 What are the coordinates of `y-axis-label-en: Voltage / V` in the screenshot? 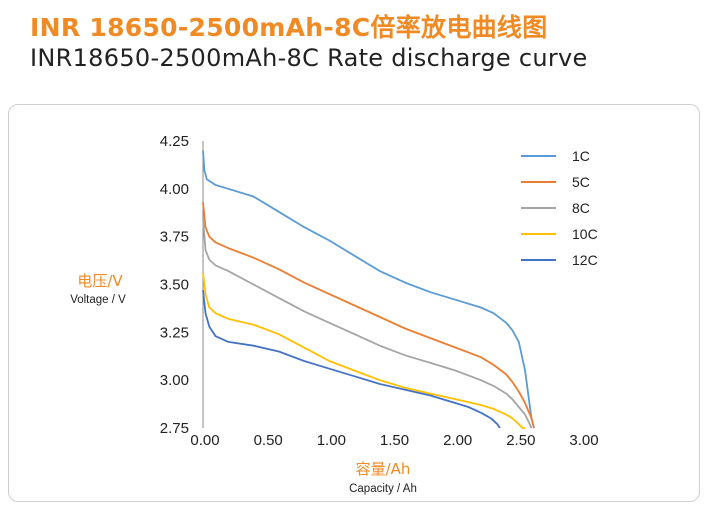 It's located at (98, 300).